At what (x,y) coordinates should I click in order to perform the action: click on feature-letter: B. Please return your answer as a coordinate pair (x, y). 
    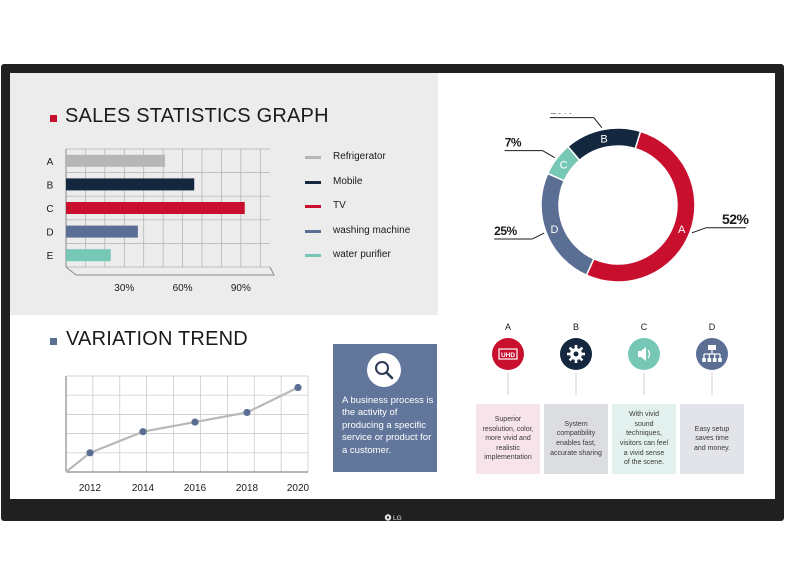
    Looking at the image, I should click on (576, 327).